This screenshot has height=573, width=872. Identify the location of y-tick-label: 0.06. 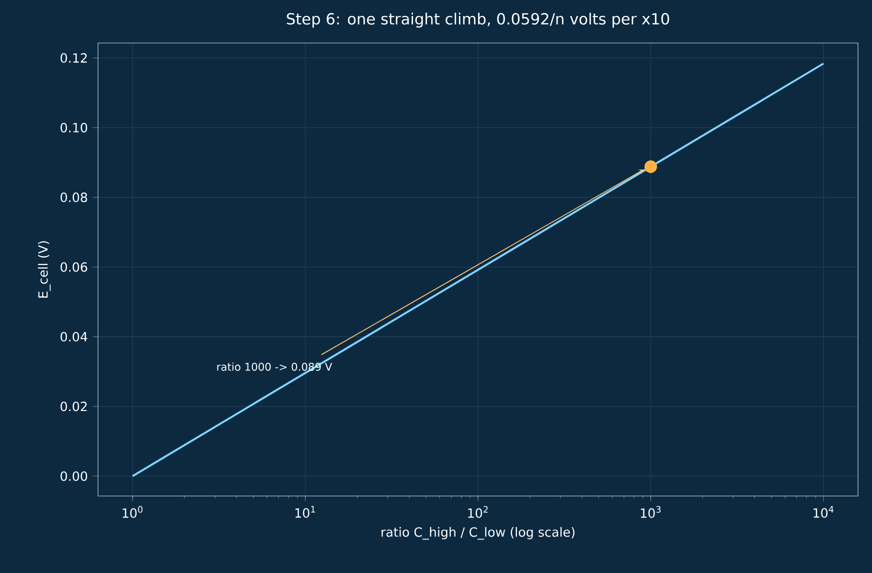
(74, 267).